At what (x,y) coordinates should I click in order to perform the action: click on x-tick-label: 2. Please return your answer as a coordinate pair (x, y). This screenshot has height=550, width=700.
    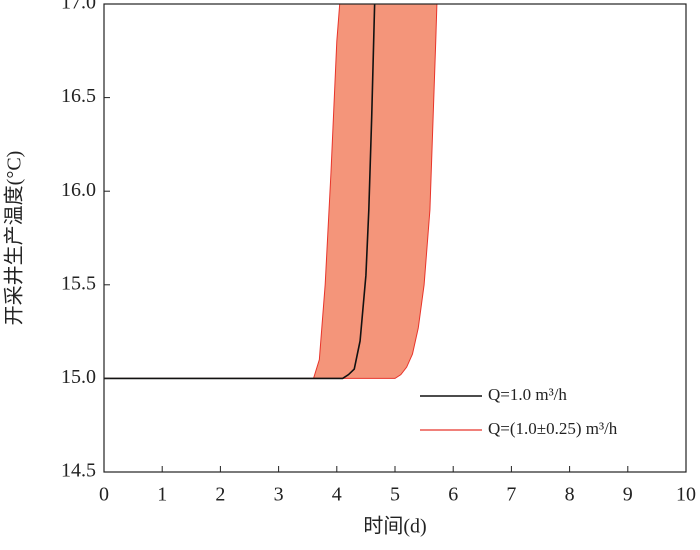
    Looking at the image, I should click on (220, 495).